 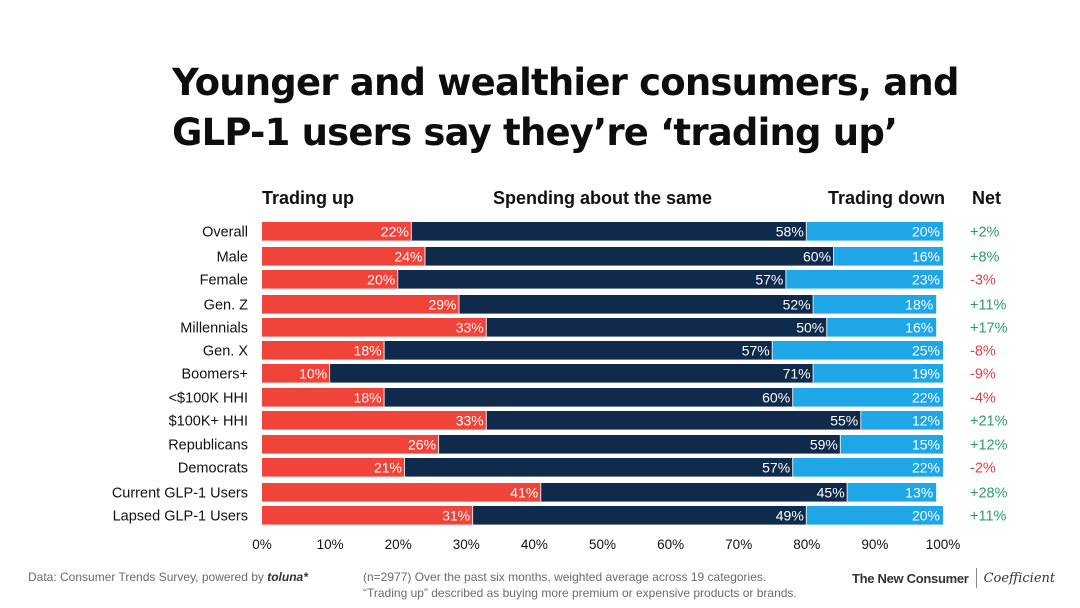 I want to click on net-value: +8%, so click(x=985, y=257).